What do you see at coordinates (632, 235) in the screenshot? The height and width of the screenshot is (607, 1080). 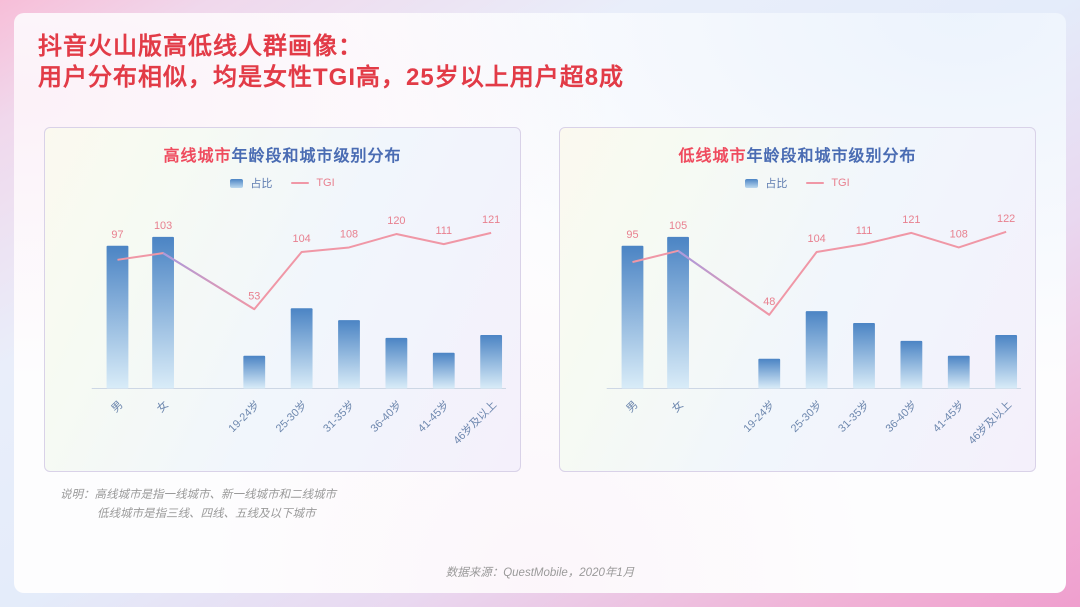 I see `tgi-value-label: 95` at bounding box center [632, 235].